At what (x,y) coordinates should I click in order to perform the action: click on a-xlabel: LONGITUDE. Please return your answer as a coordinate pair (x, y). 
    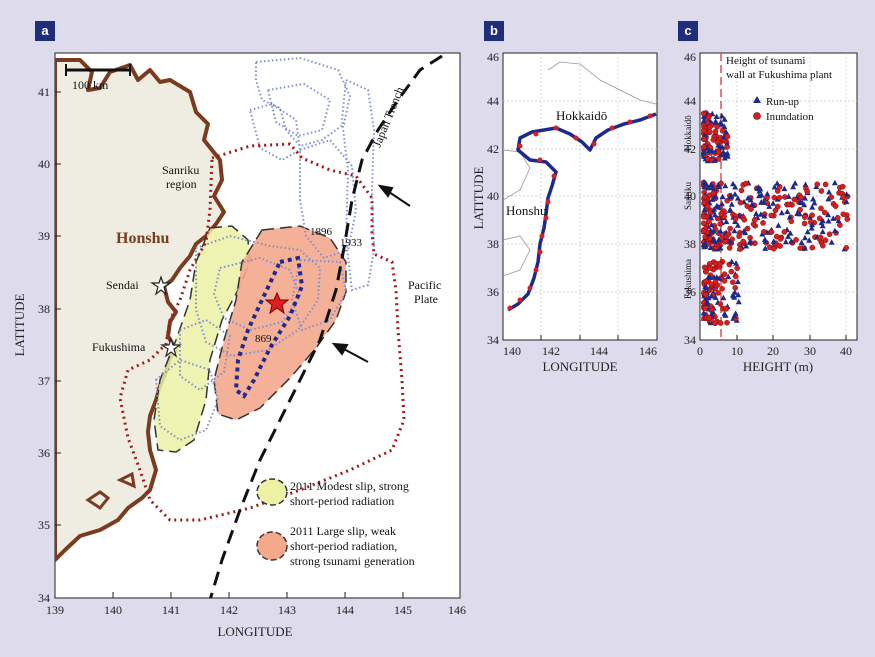
    Looking at the image, I should click on (254, 631).